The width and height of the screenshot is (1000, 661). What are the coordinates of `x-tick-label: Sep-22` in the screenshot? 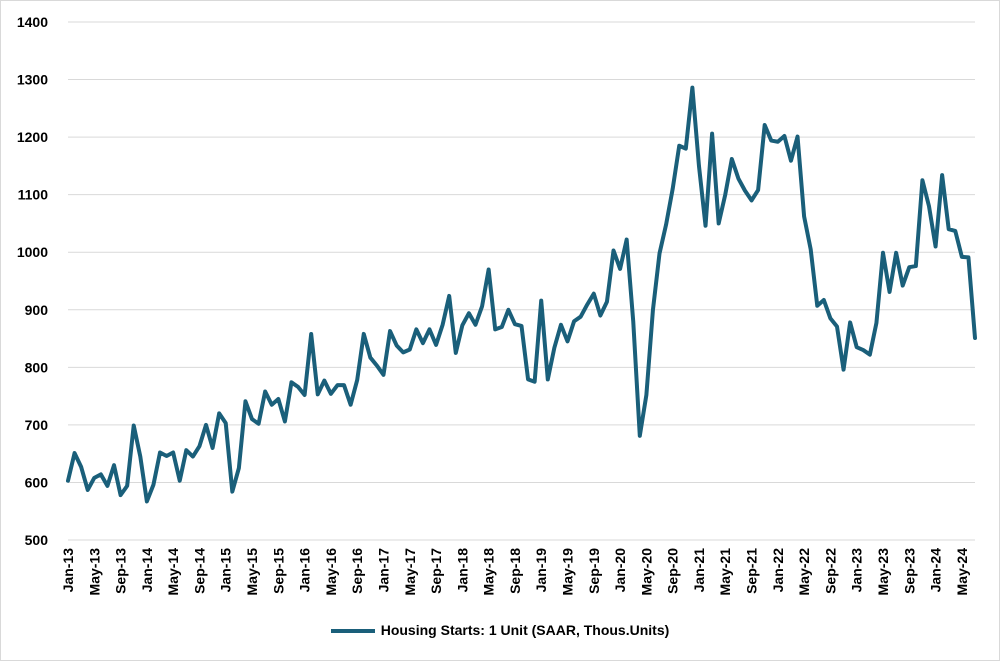 It's located at (830, 571).